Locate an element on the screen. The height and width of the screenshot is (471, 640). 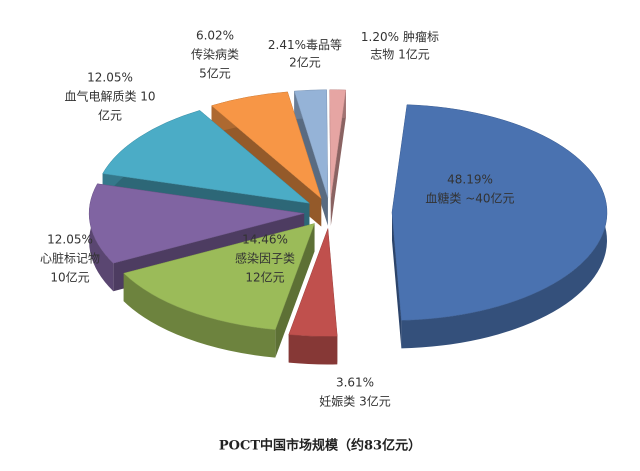
category-label: 妊娠类 3亿元 is located at coordinates (354, 401).